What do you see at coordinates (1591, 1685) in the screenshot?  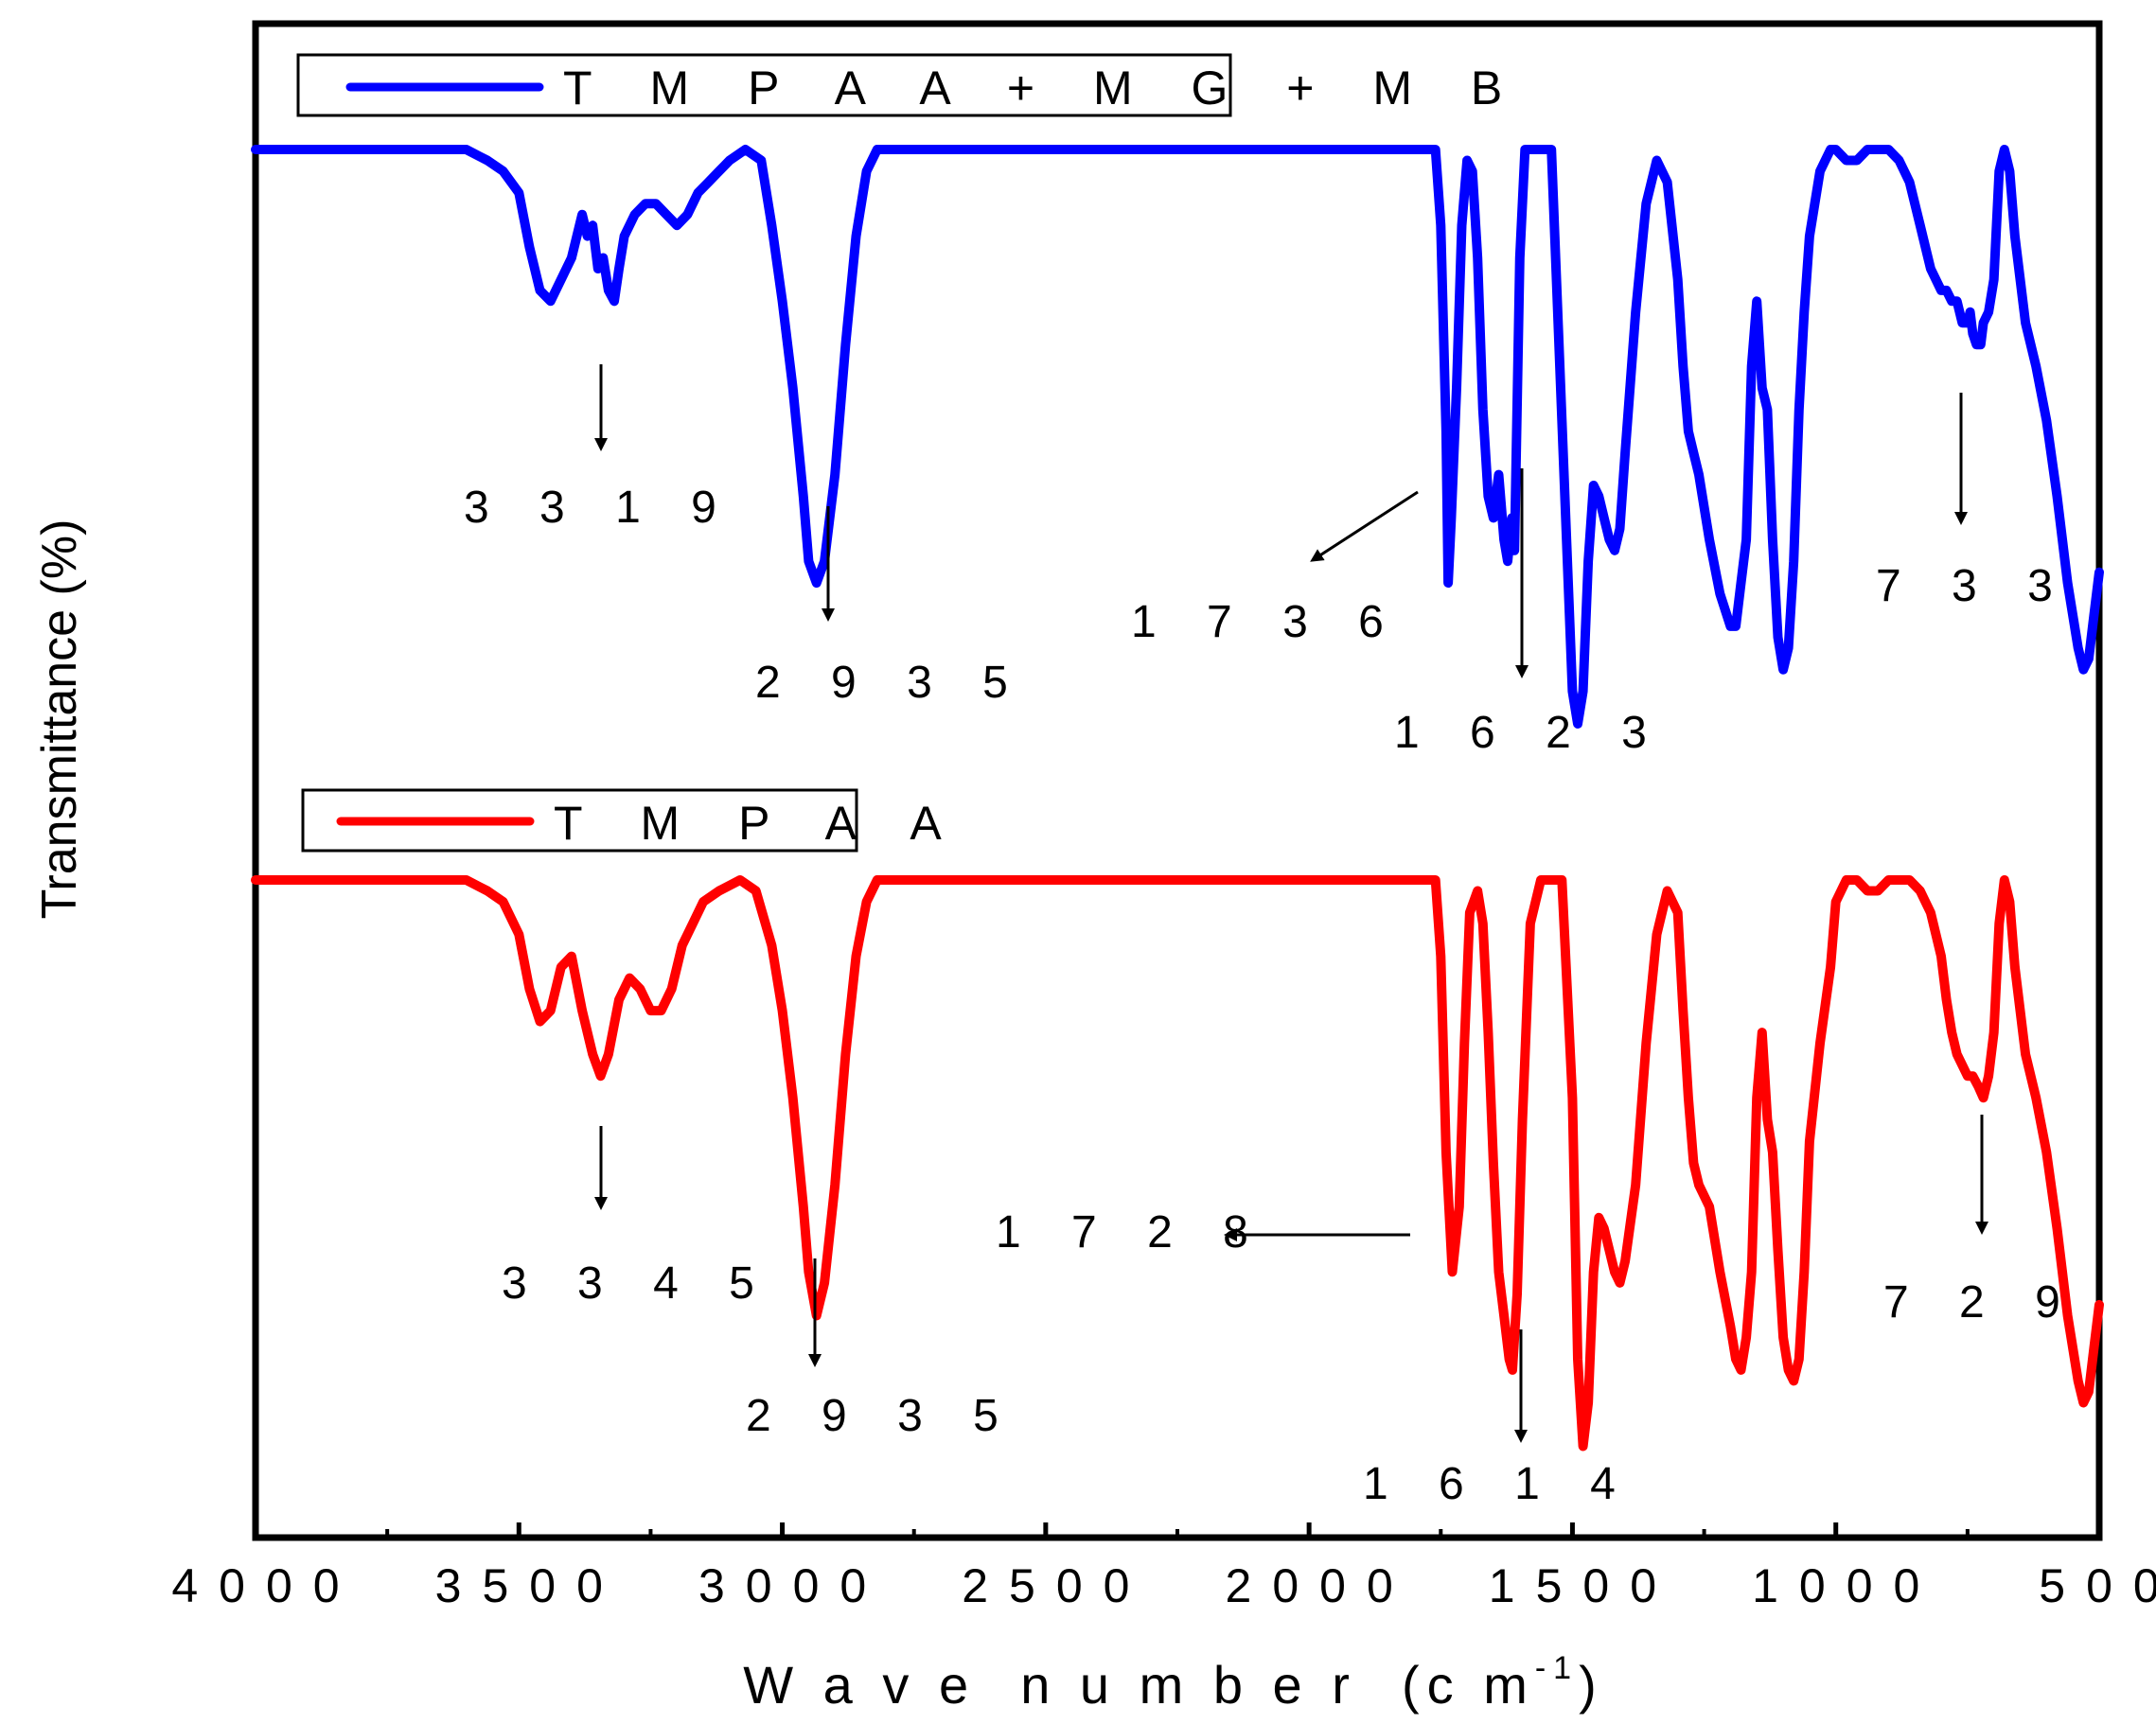 I see `x-axis-title-close: )` at bounding box center [1591, 1685].